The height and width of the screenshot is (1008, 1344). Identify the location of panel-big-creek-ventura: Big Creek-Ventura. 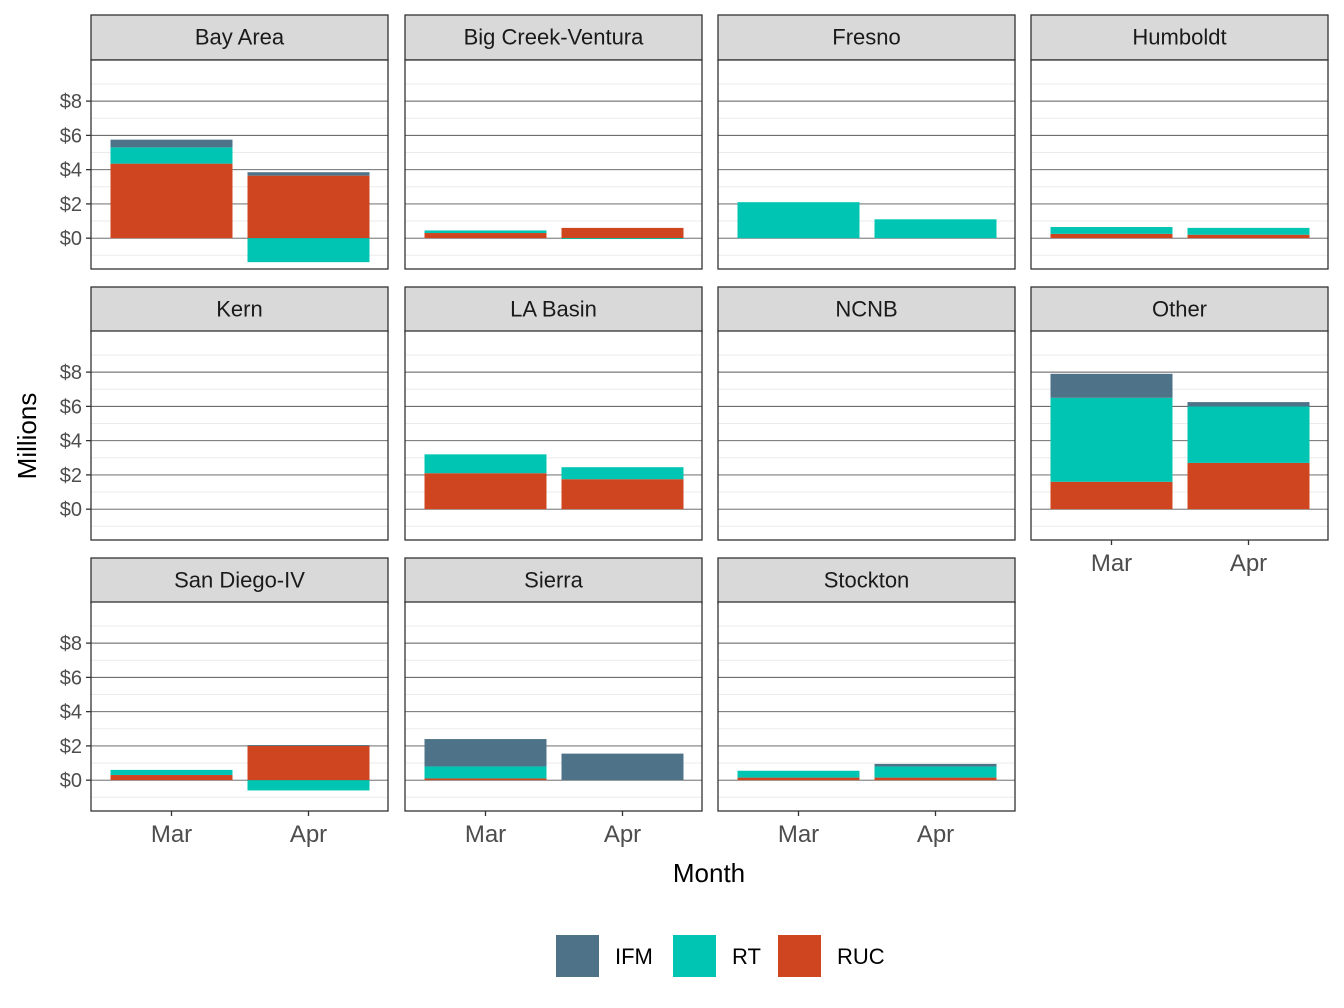
(553, 142).